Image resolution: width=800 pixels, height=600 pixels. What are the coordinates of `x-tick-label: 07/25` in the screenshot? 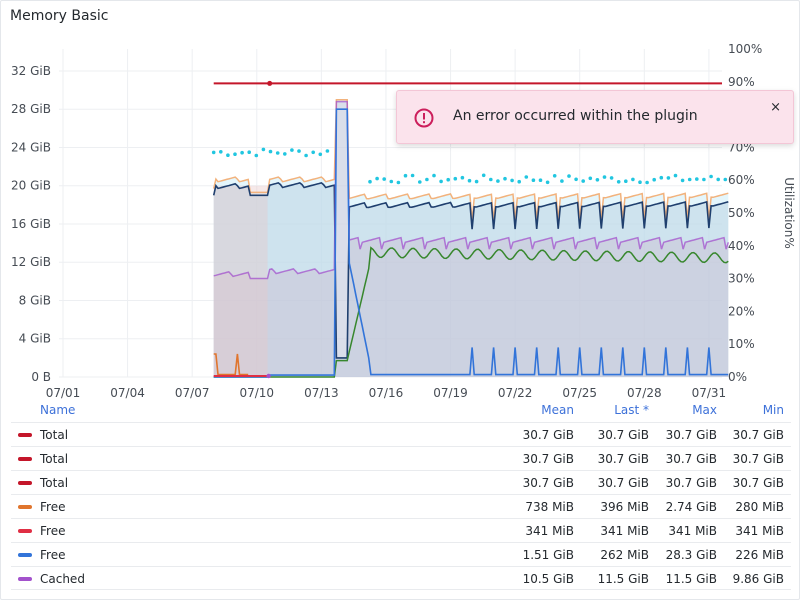 It's located at (579, 392).